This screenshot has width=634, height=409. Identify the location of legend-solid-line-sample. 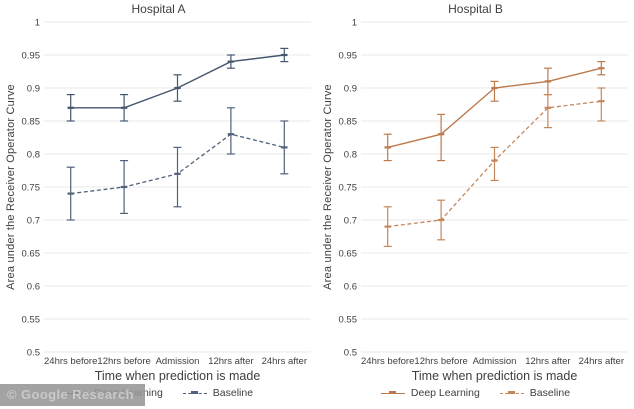
(392, 392).